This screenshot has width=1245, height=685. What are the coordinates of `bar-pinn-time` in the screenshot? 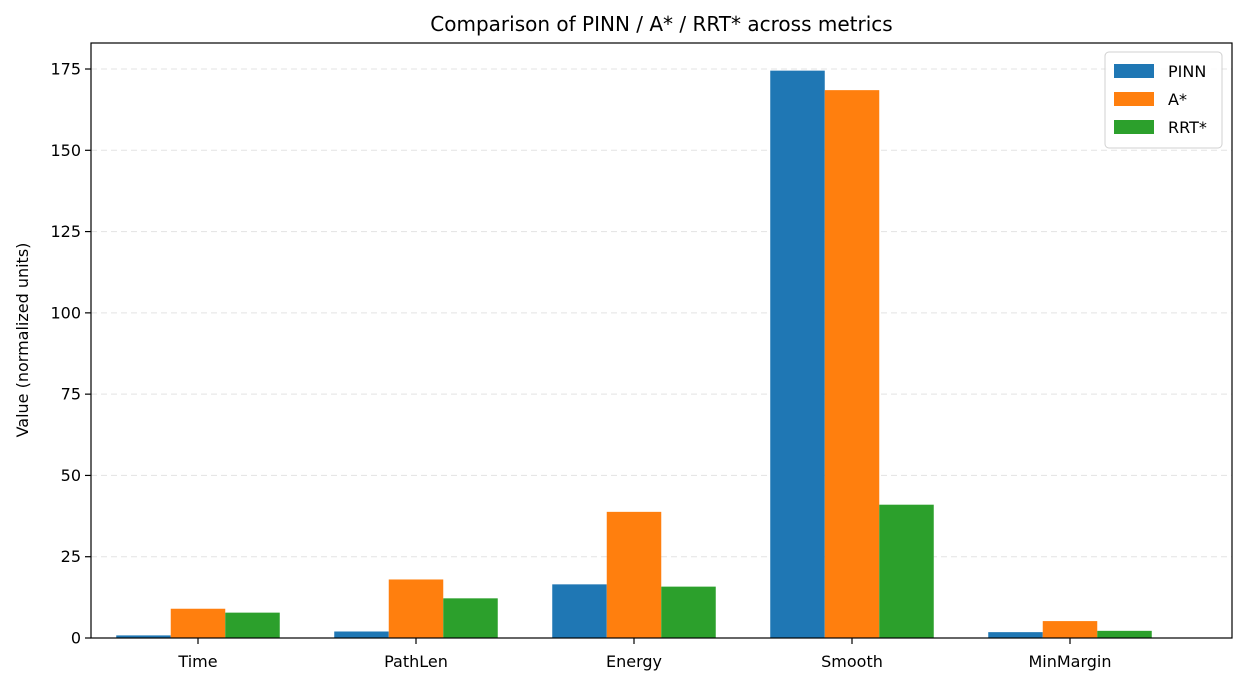 It's located at (143, 636).